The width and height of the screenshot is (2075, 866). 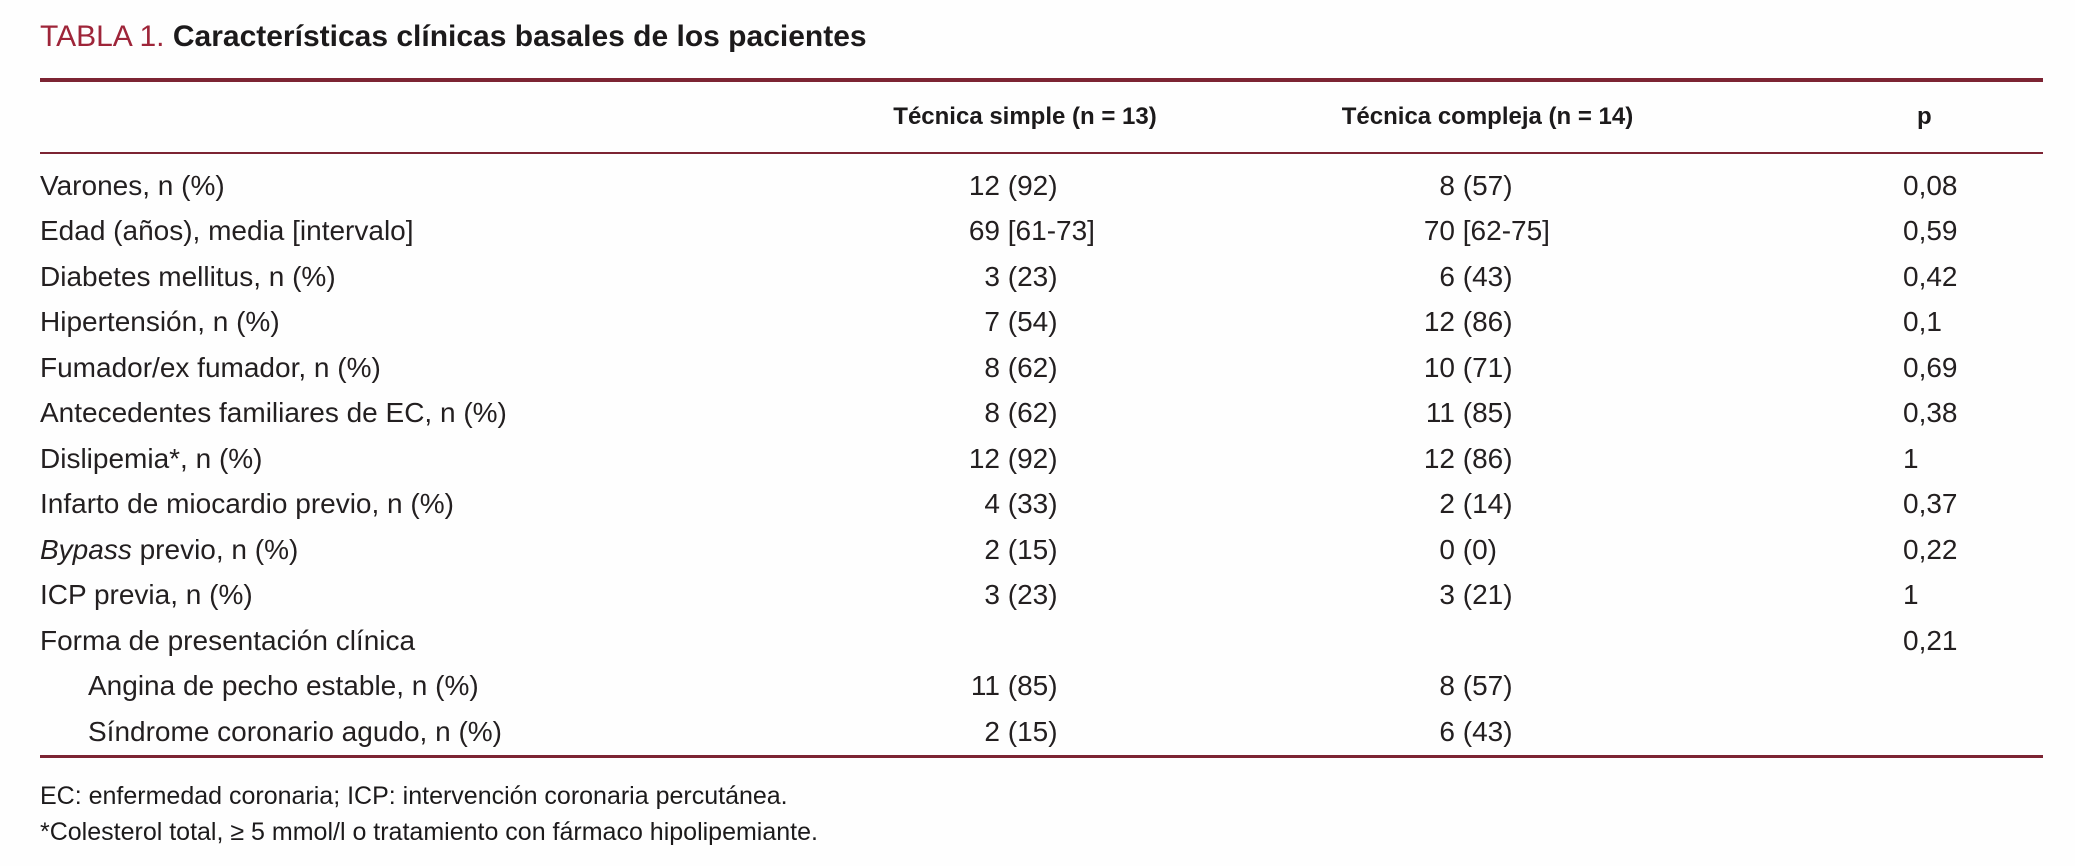 I want to click on row-label: Forma de presentación clínica, so click(x=228, y=640).